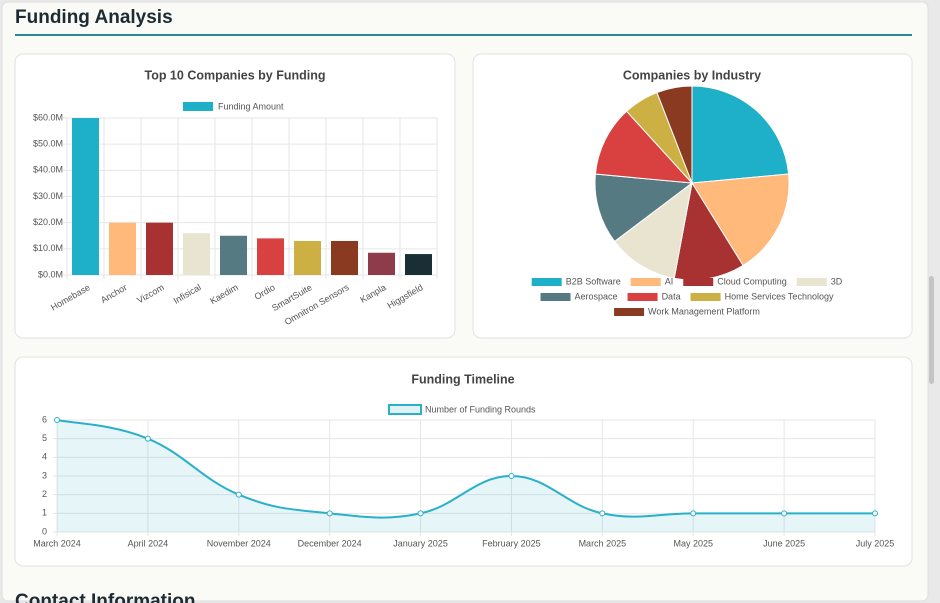 The width and height of the screenshot is (940, 603). Describe the element at coordinates (779, 296) in the screenshot. I see `legend-label: Home Services Technology` at that location.